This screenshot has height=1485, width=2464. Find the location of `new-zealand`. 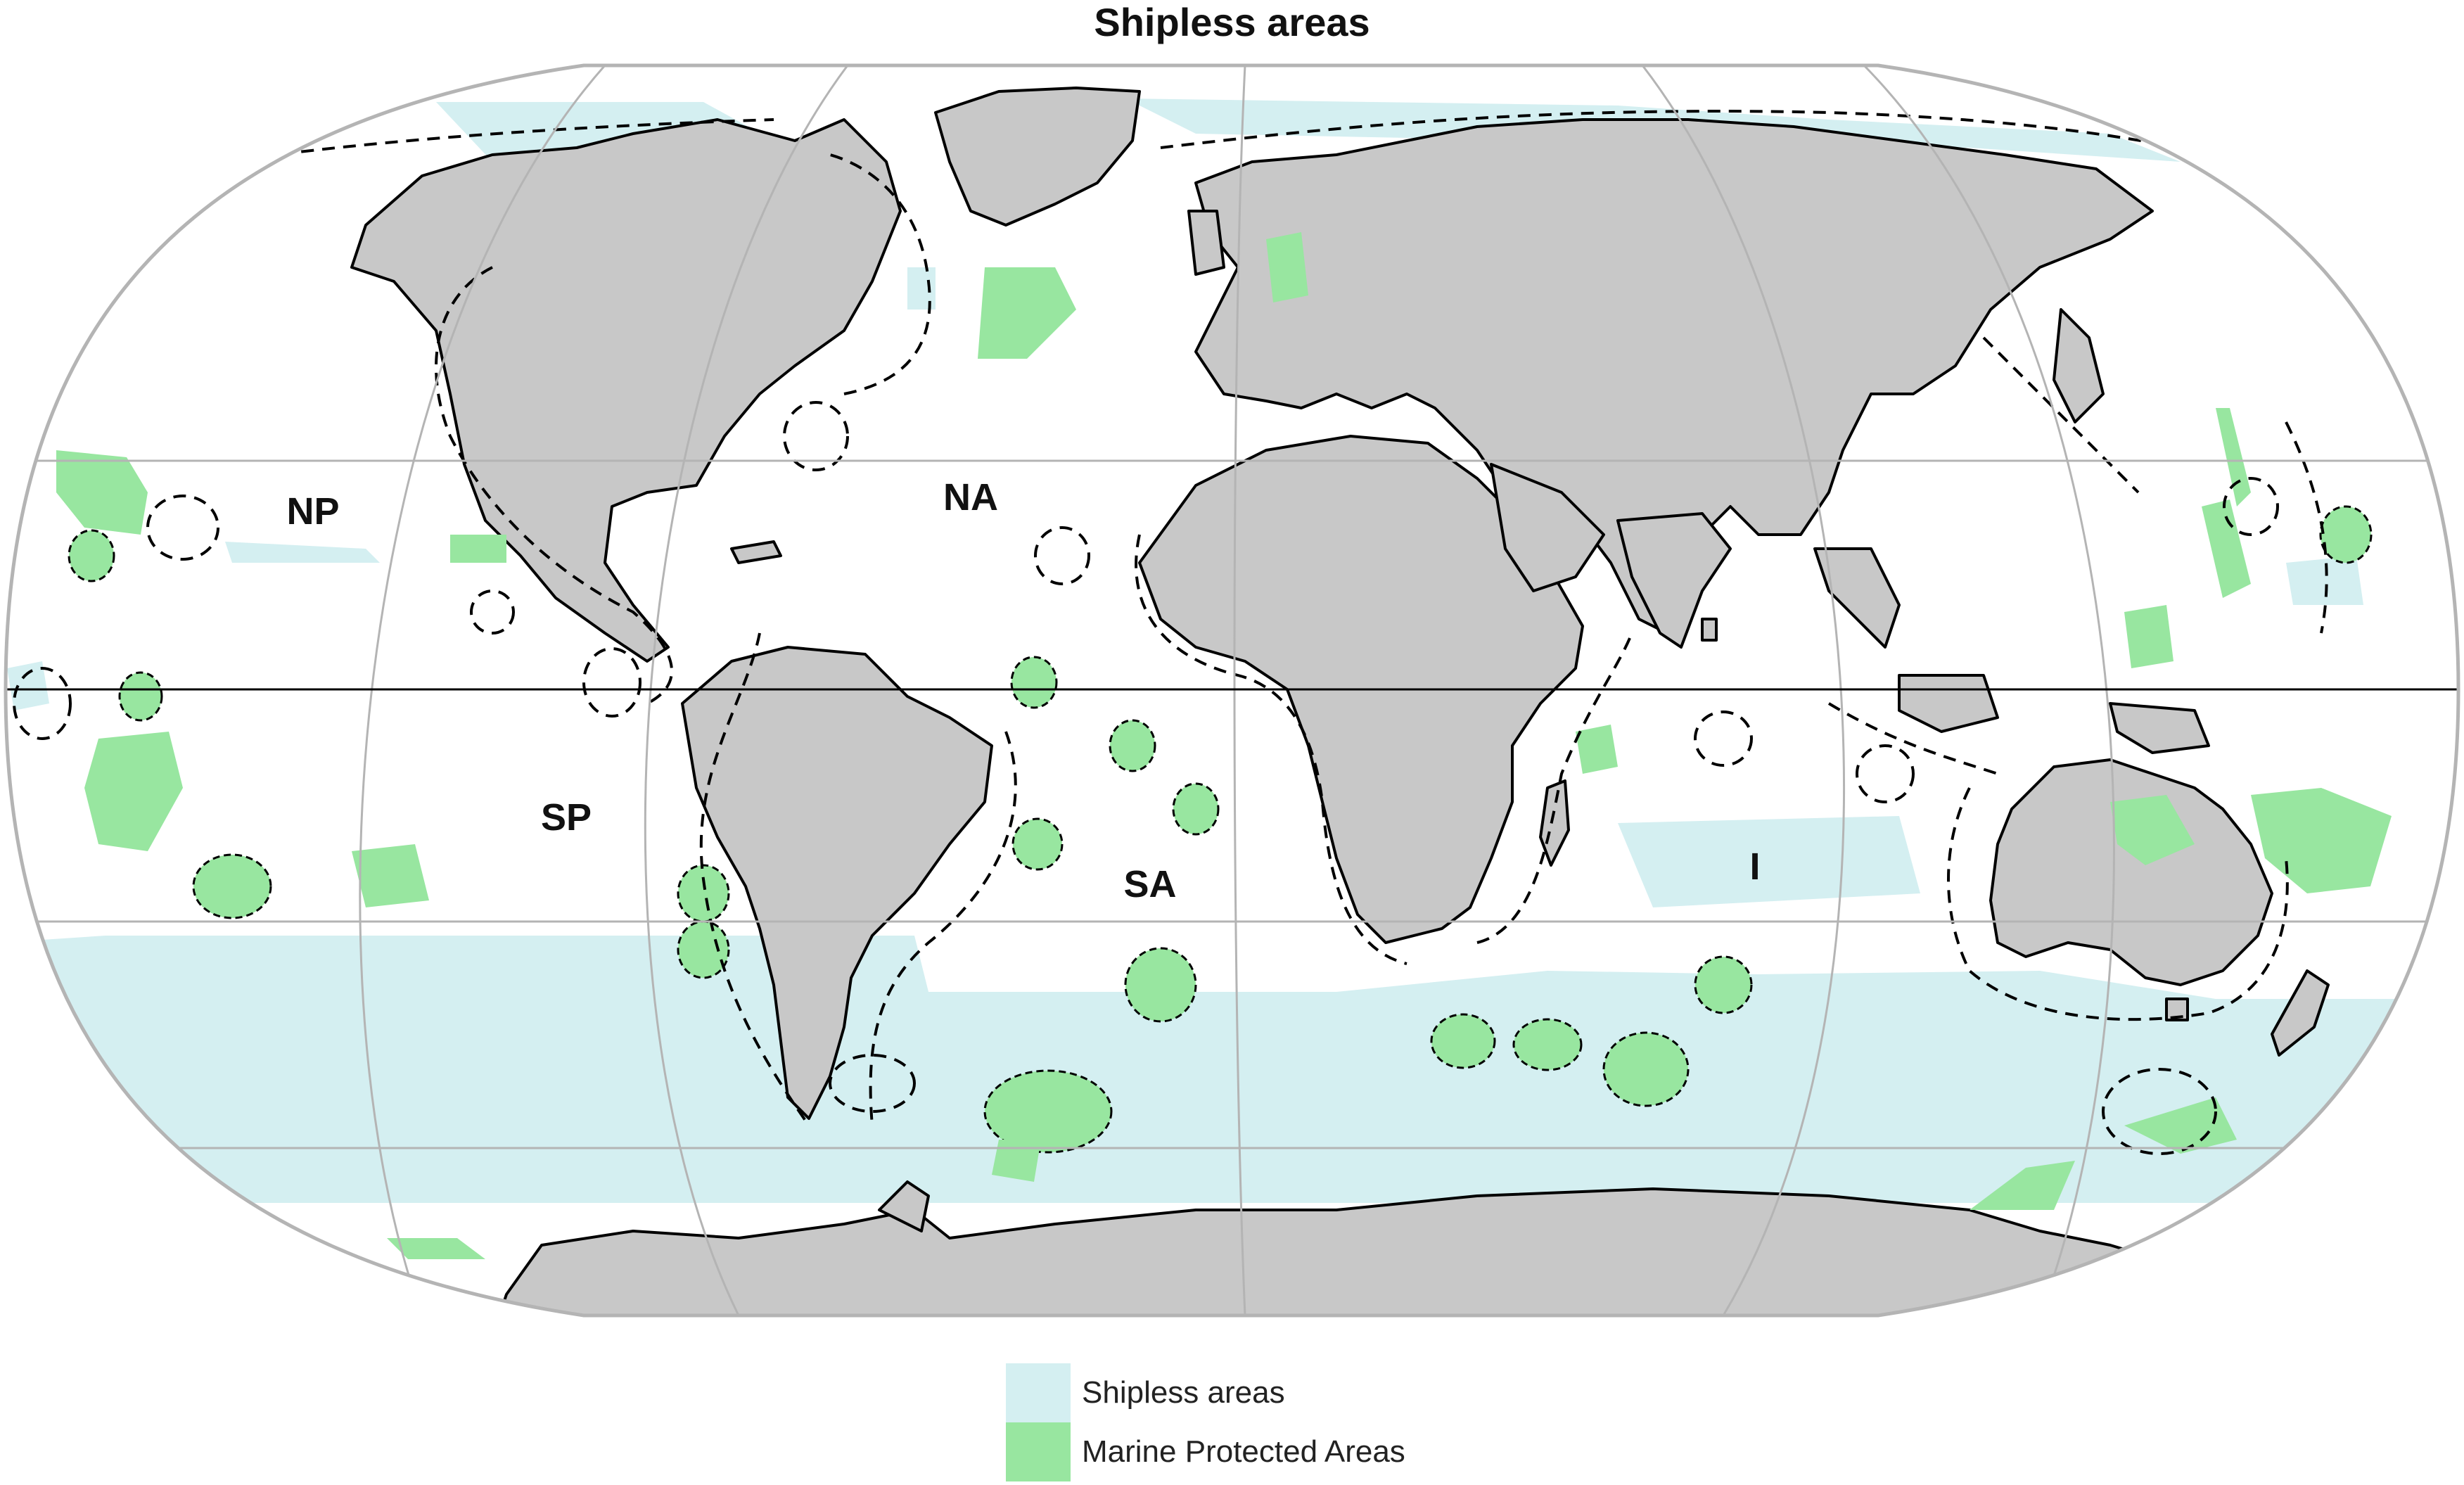

new-zealand is located at coordinates (2300, 1013).